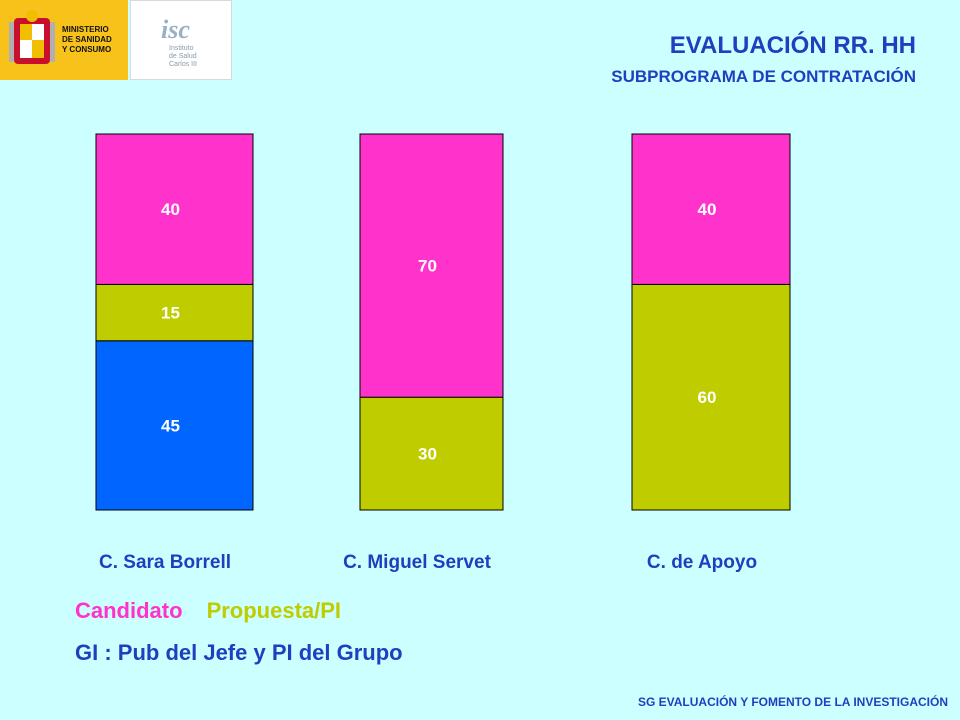 Image resolution: width=960 pixels, height=720 pixels. I want to click on legend-gi: GI : Pub del Jefe y PI del Grupo, so click(239, 652).